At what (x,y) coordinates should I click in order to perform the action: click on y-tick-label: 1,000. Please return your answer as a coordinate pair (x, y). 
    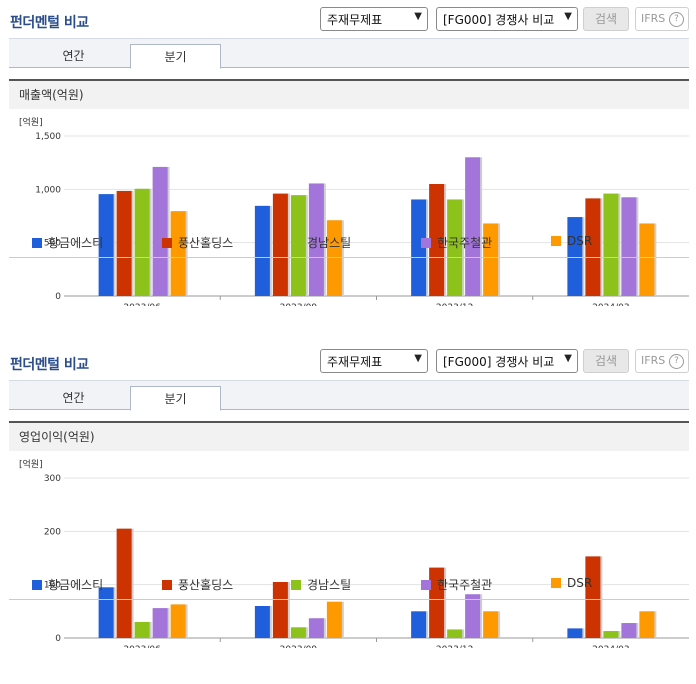
    Looking at the image, I should click on (48, 190).